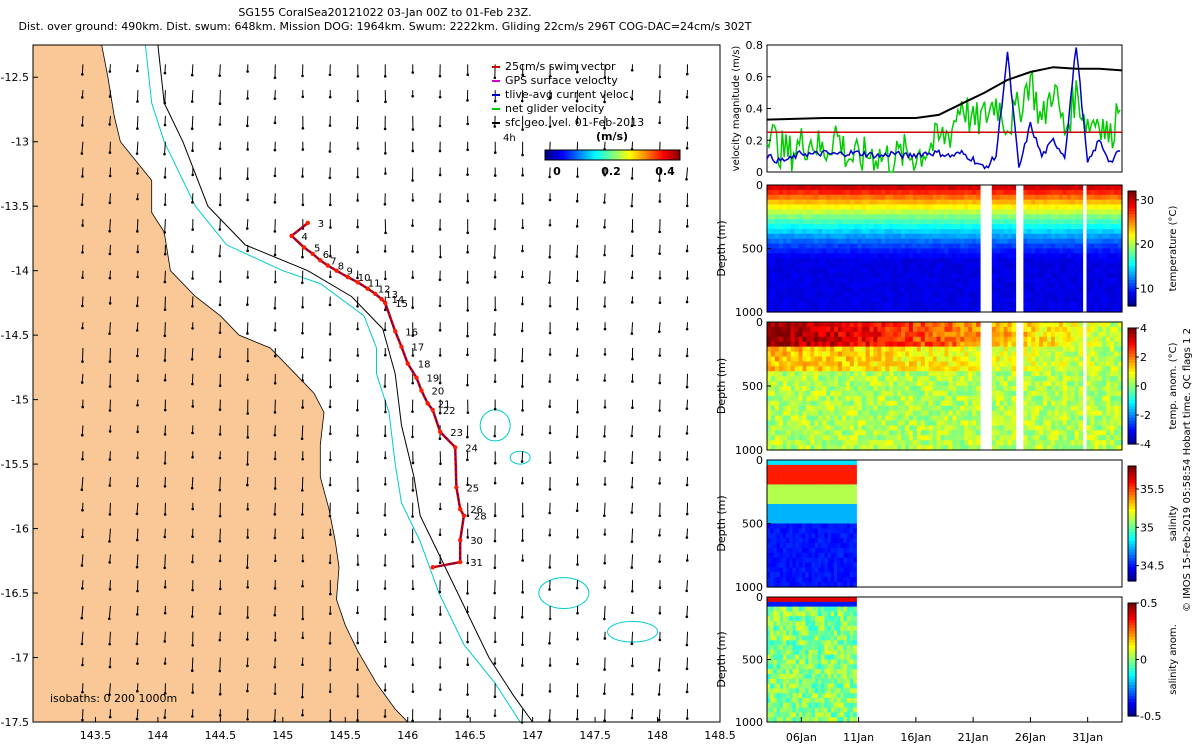 Image resolution: width=1200 pixels, height=750 pixels. What do you see at coordinates (659, 714) in the screenshot?
I see `current-arrow` at bounding box center [659, 714].